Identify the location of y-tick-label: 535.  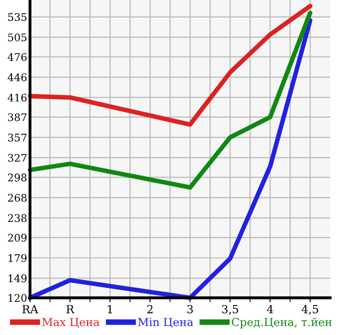
(17, 17).